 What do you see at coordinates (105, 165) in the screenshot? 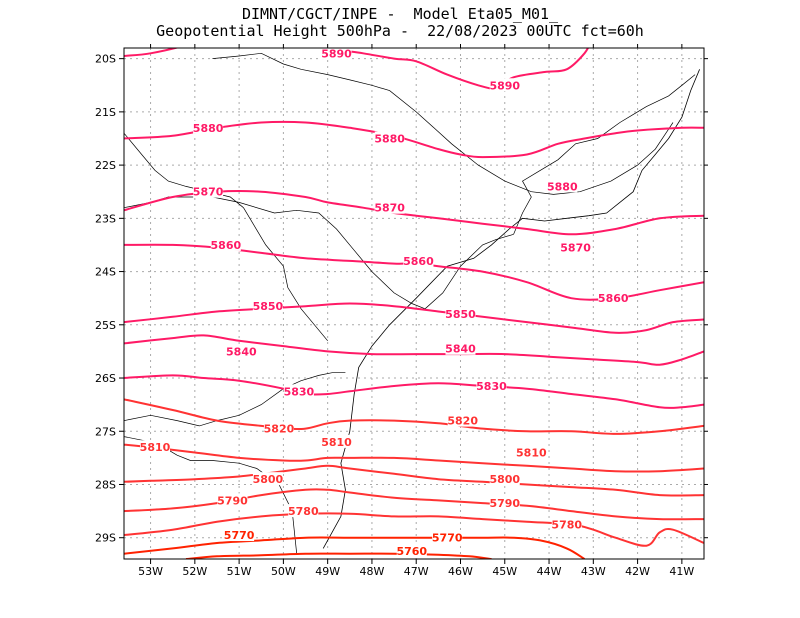
I see `y-tick-label: 22S` at bounding box center [105, 165].